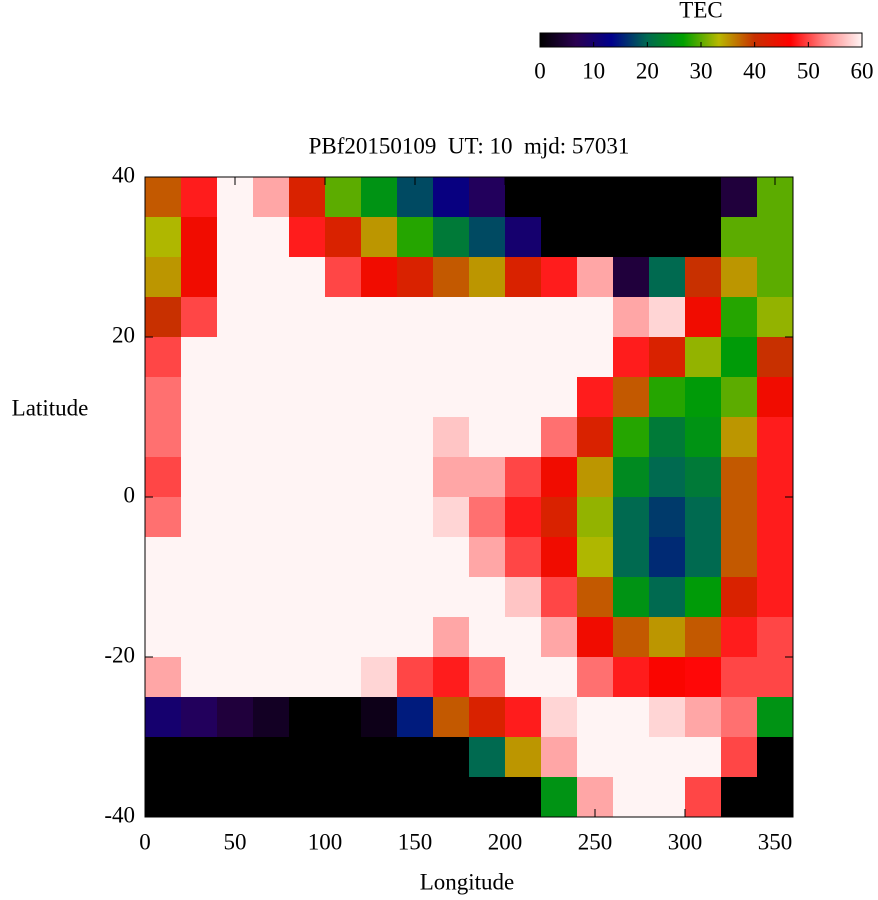 The width and height of the screenshot is (878, 900). What do you see at coordinates (235, 841) in the screenshot?
I see `x-tick-label: 50` at bounding box center [235, 841].